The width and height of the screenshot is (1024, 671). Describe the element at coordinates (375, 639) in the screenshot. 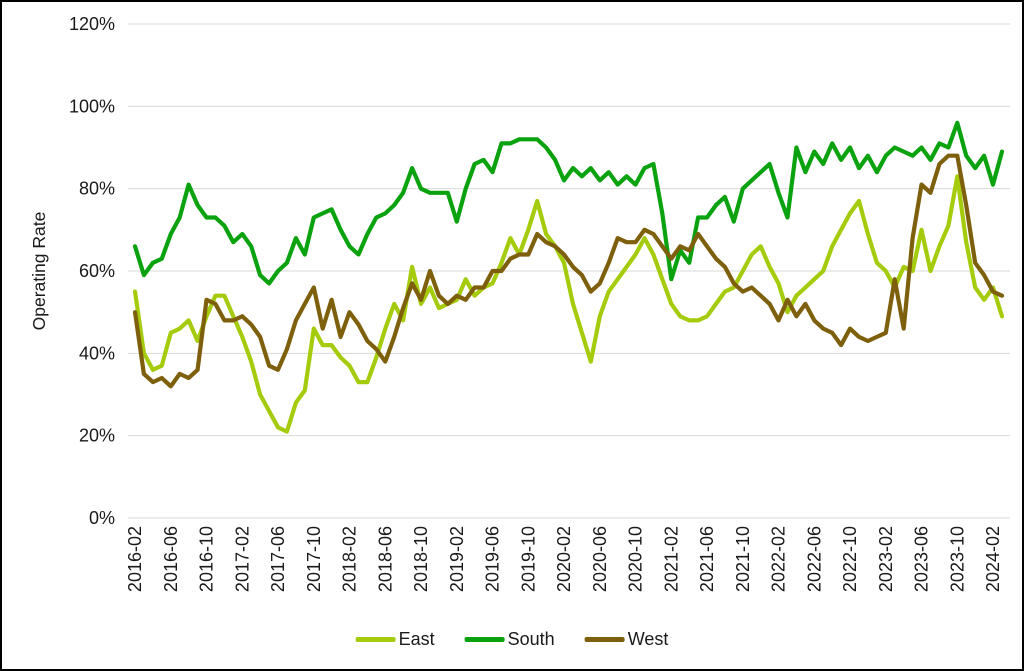

I see `legend-swatch-east` at that location.